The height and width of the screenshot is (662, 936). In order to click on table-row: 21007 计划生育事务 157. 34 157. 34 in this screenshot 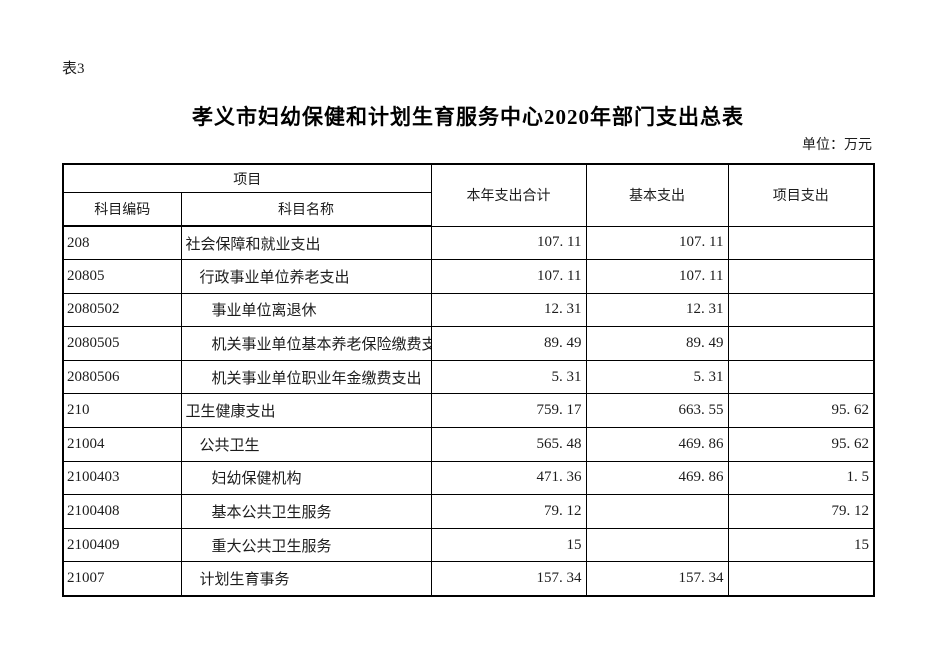, I will do `click(468, 579)`.